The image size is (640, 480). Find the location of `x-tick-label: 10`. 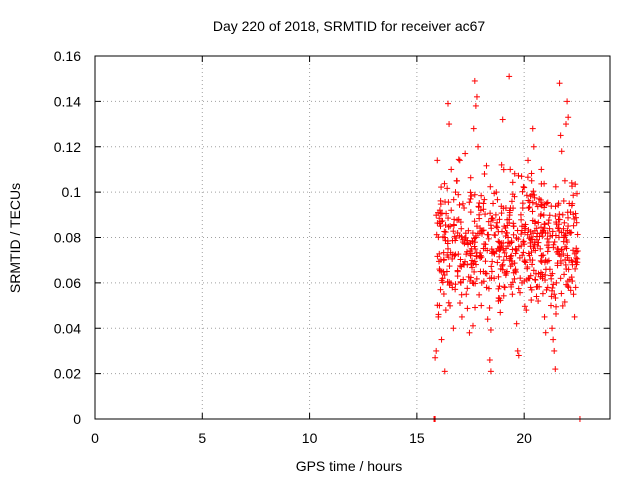

x-tick-label: 10 is located at coordinates (310, 438).